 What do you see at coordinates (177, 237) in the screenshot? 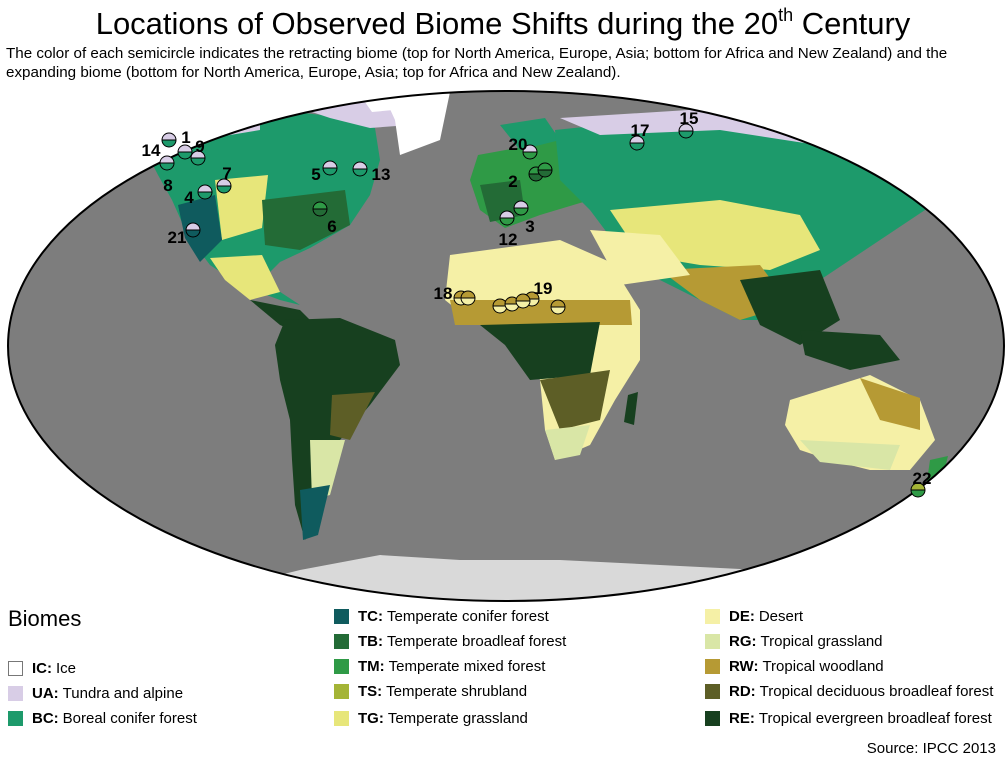
I see `site-label: 21` at bounding box center [177, 237].